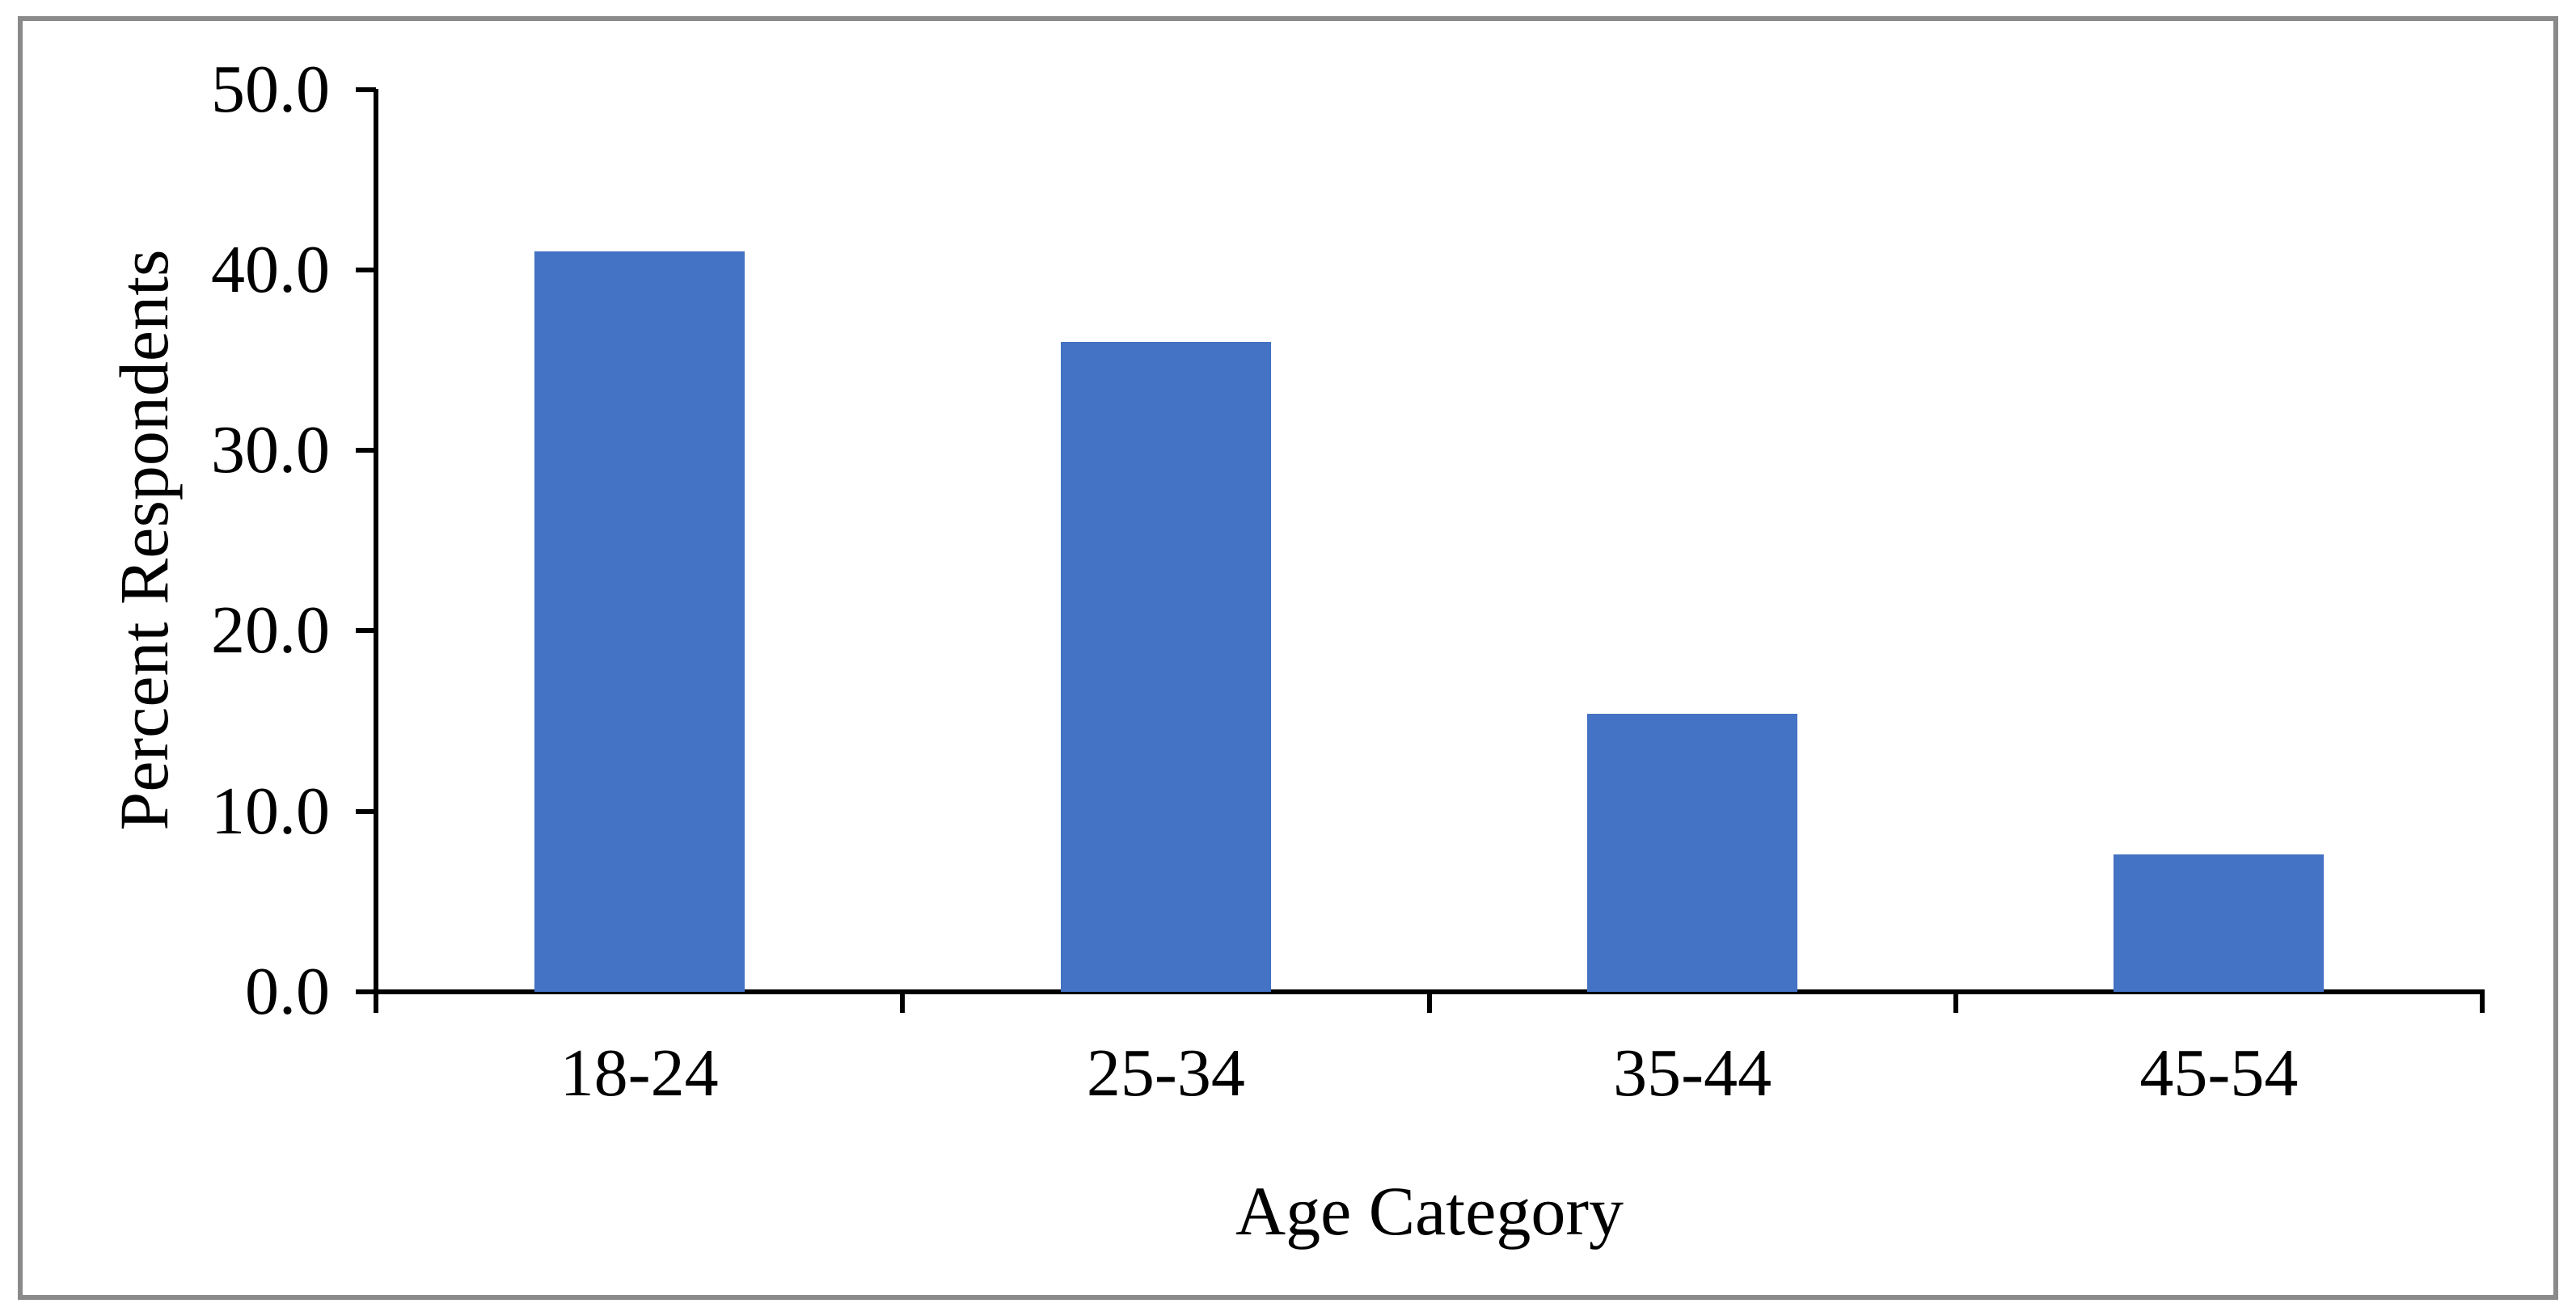 The height and width of the screenshot is (1316, 2576). What do you see at coordinates (287, 992) in the screenshot?
I see `y-tick-label-0.0: 0.0` at bounding box center [287, 992].